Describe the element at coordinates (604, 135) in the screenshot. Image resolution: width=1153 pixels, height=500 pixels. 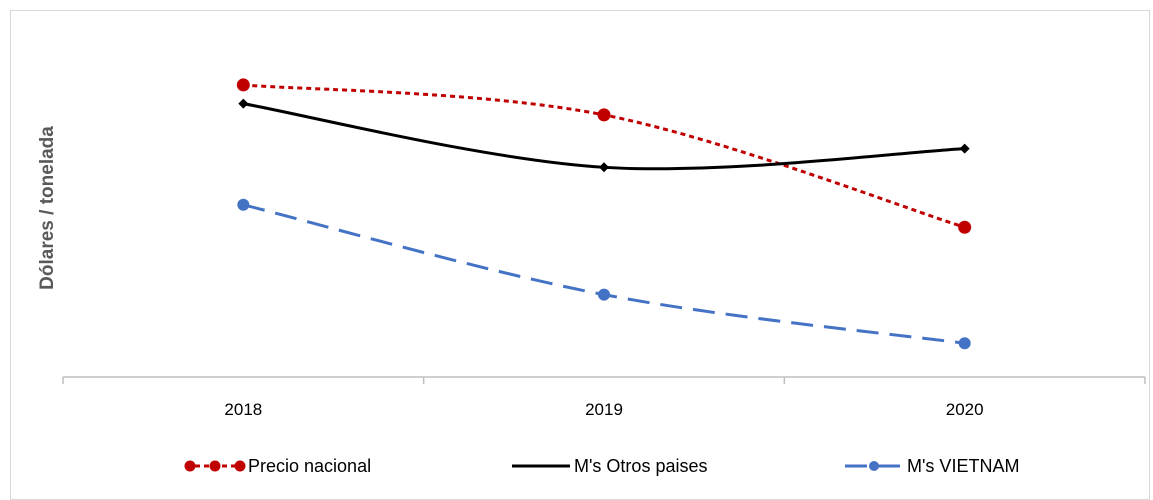
I see `series-m-s-otros-paises` at that location.